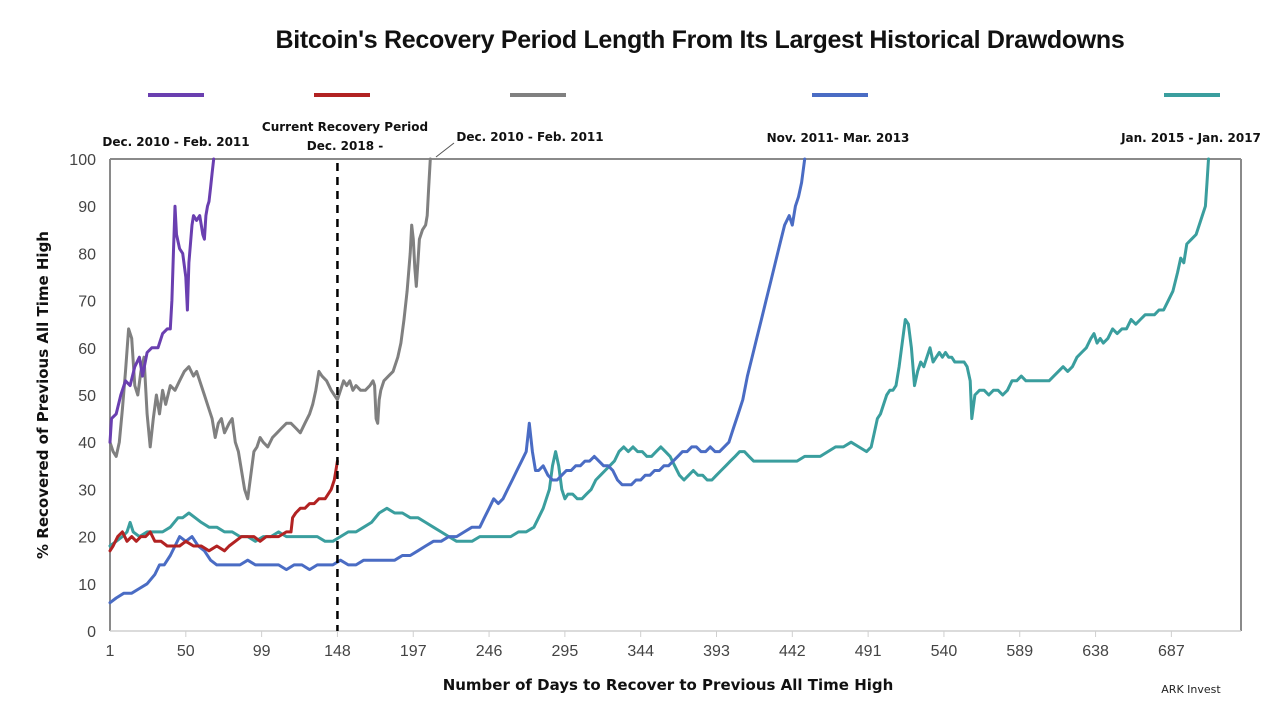 This screenshot has height=719, width=1280. I want to click on x-tick-label: 491, so click(868, 651).